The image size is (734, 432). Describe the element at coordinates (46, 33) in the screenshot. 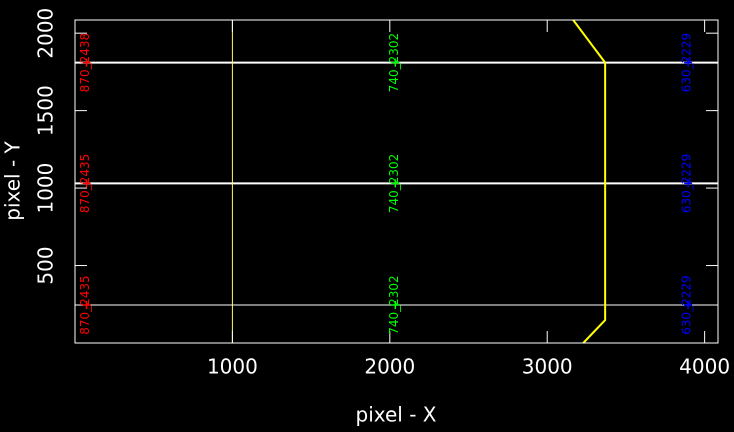

I see `y-tick-label: 2000` at that location.